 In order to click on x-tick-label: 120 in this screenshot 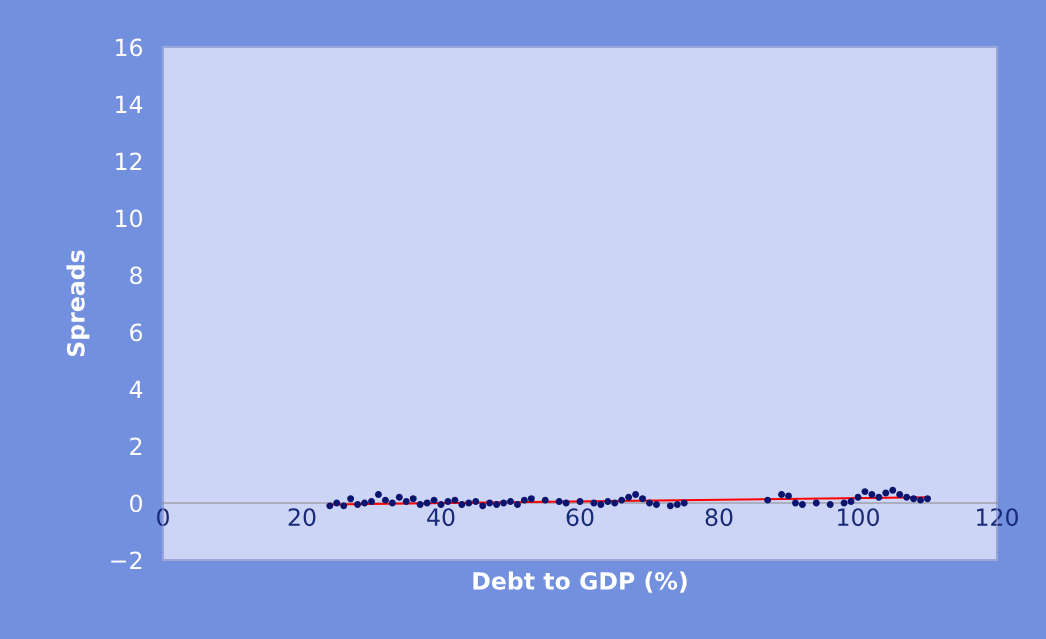, I will do `click(997, 517)`.